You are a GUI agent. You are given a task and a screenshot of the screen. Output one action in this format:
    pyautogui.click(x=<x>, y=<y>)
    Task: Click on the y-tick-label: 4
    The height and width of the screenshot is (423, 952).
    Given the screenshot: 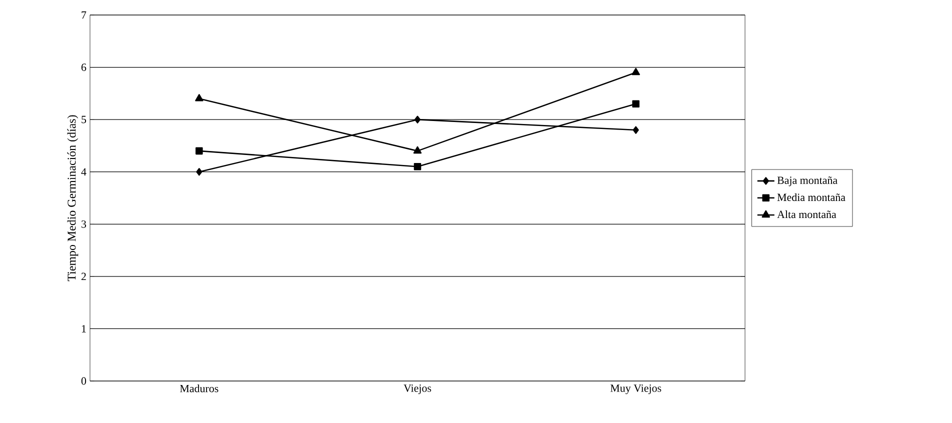 What is the action you would take?
    pyautogui.click(x=83, y=172)
    